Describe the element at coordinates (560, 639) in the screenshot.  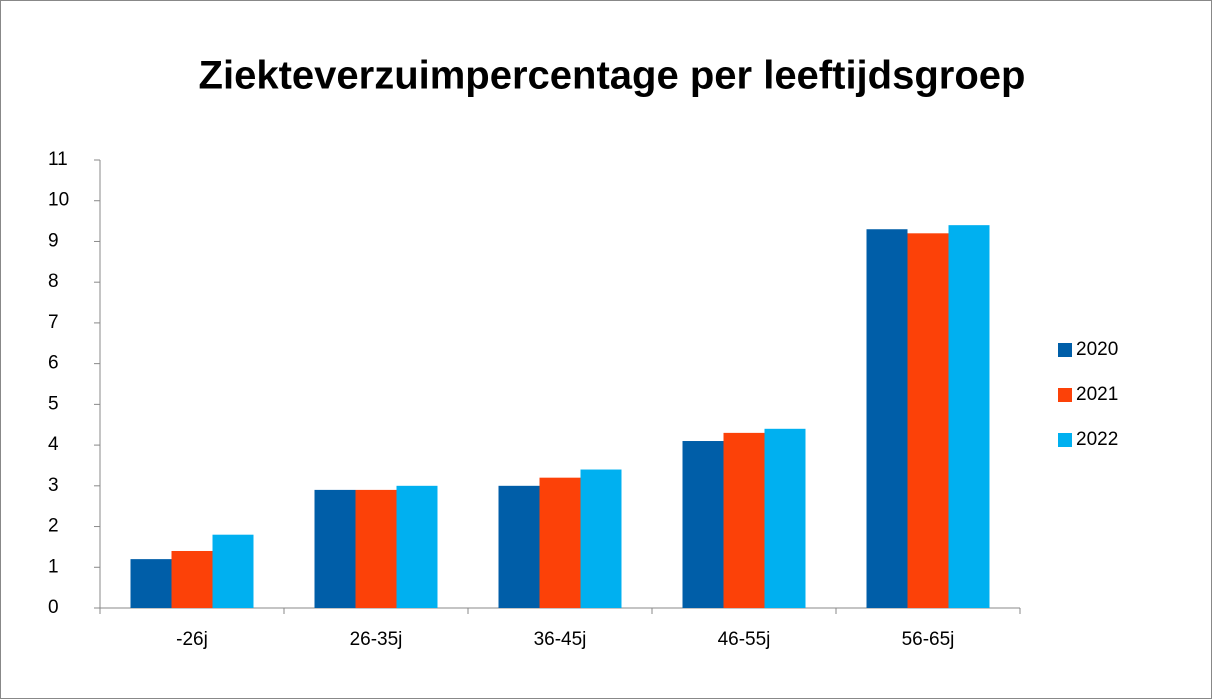
I see `x-tick-label: 36-45j` at that location.